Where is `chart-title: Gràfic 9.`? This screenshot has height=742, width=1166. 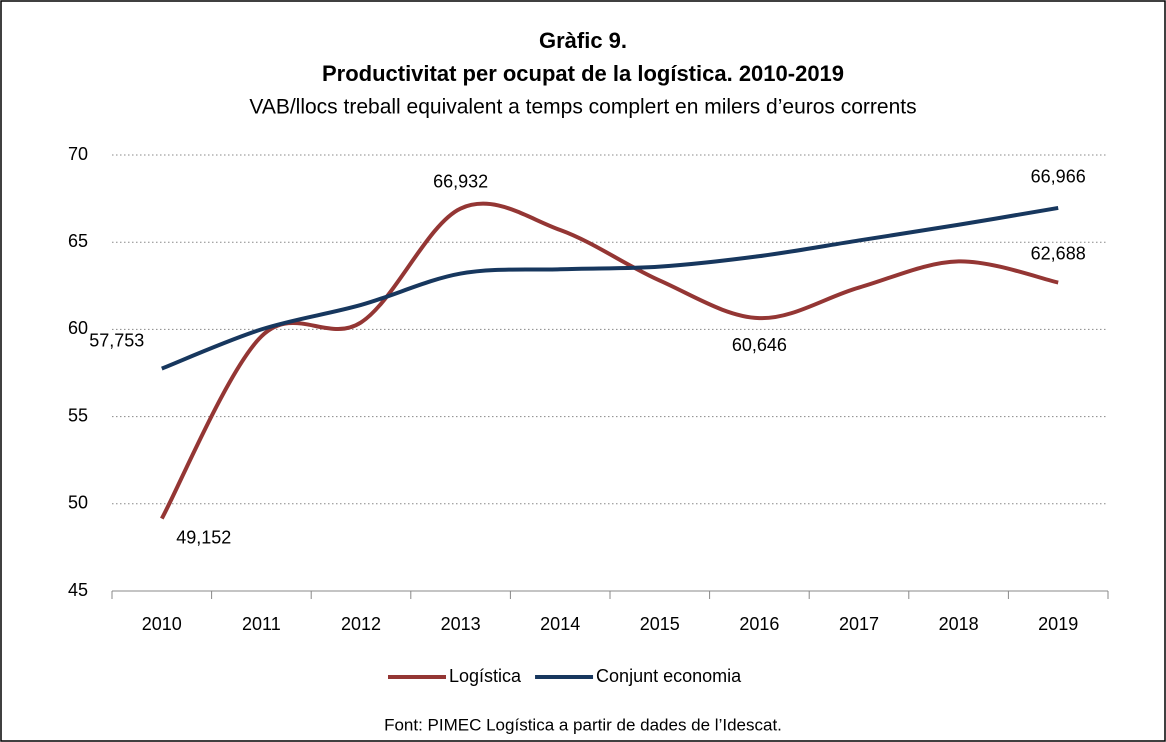 chart-title: Gràfic 9. is located at coordinates (583, 40).